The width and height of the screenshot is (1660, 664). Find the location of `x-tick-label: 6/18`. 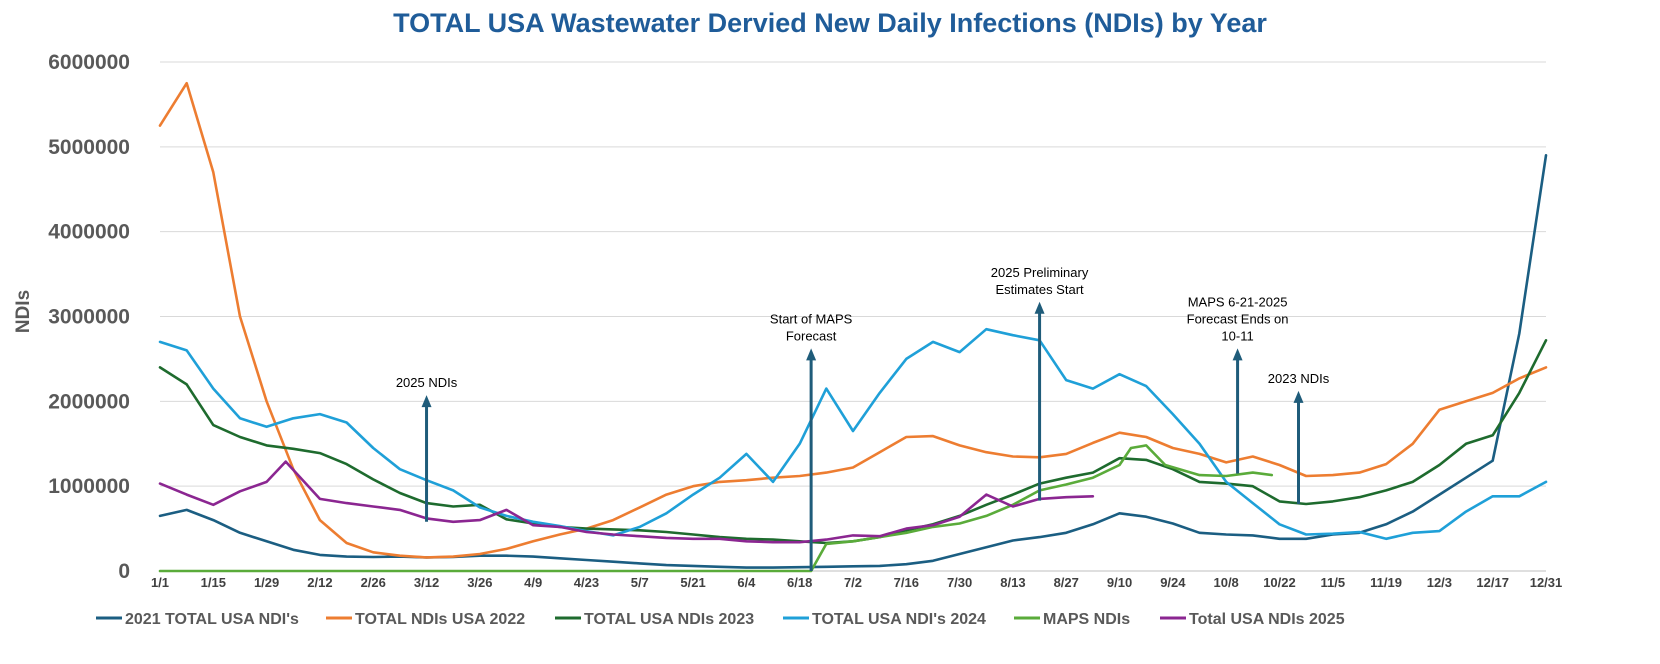

x-tick-label: 6/18 is located at coordinates (799, 582).